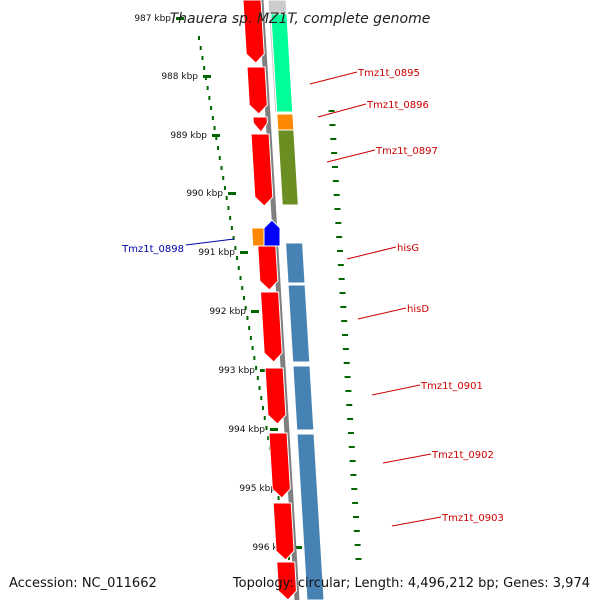 This screenshot has height=605, width=600. I want to click on cds-feature-layer, so click(288, 300).